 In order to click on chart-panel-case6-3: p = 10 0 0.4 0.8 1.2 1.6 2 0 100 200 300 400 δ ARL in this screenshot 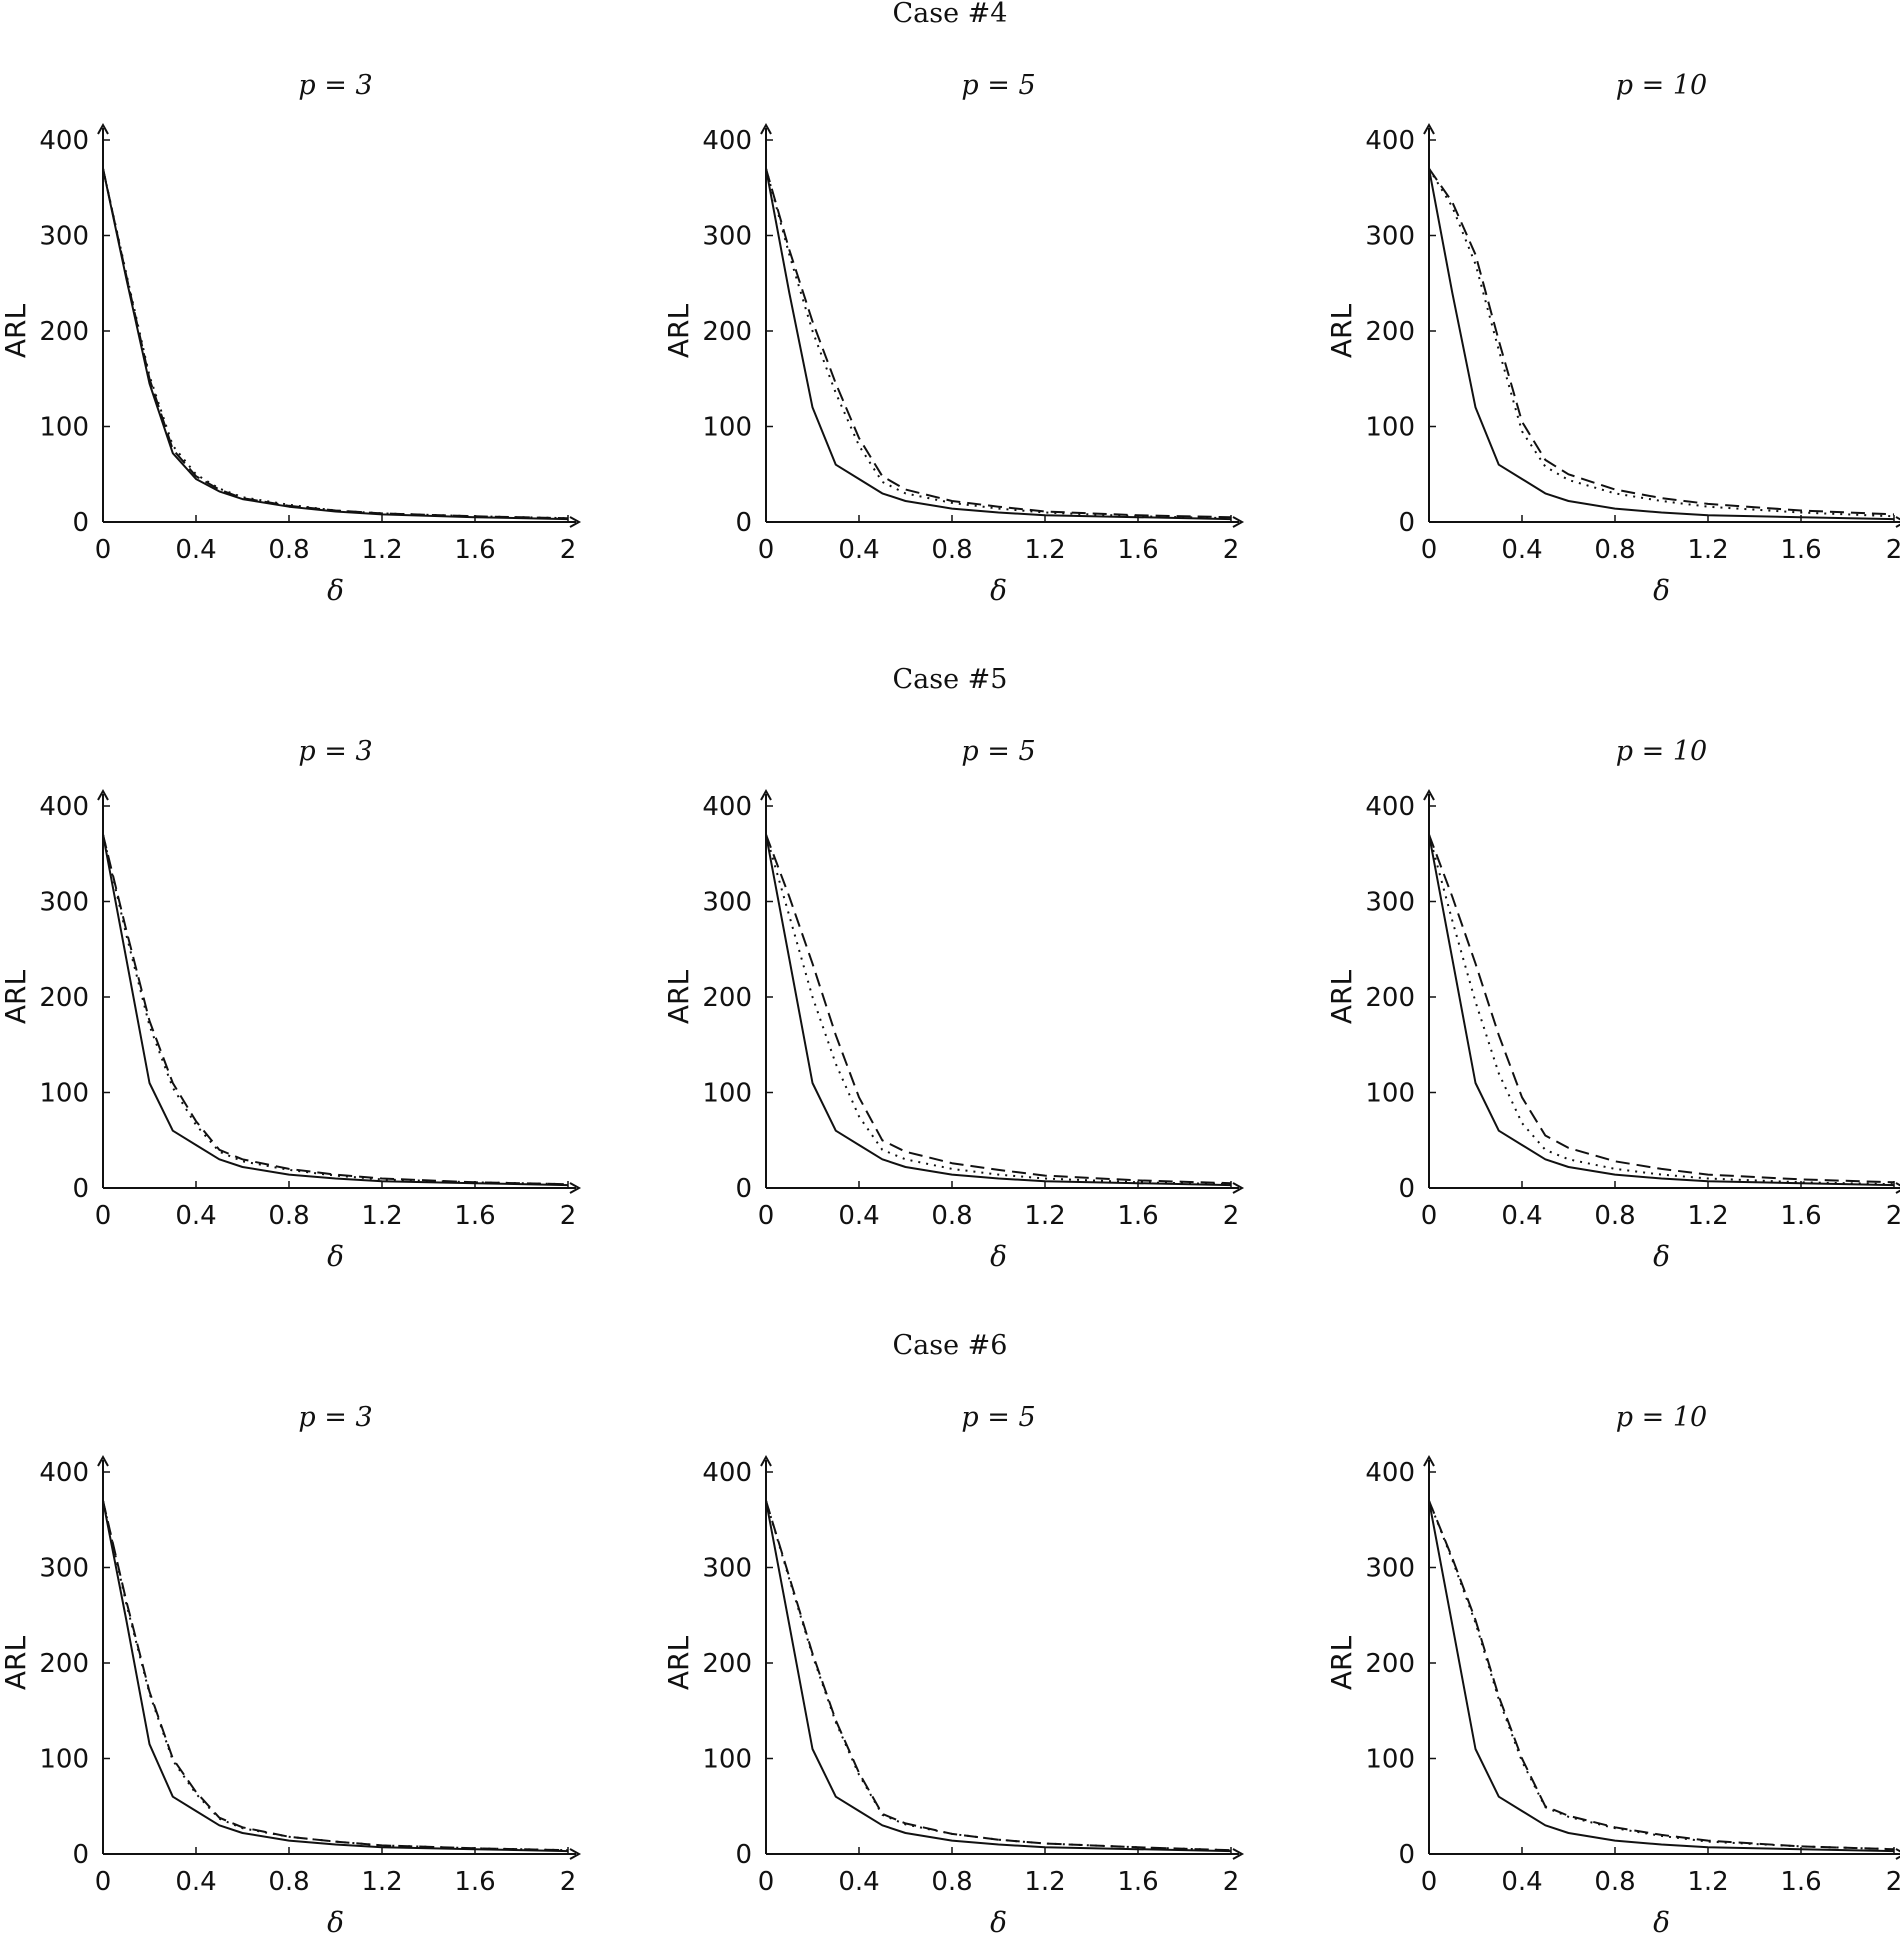, I will do `click(1612, 1667)`.